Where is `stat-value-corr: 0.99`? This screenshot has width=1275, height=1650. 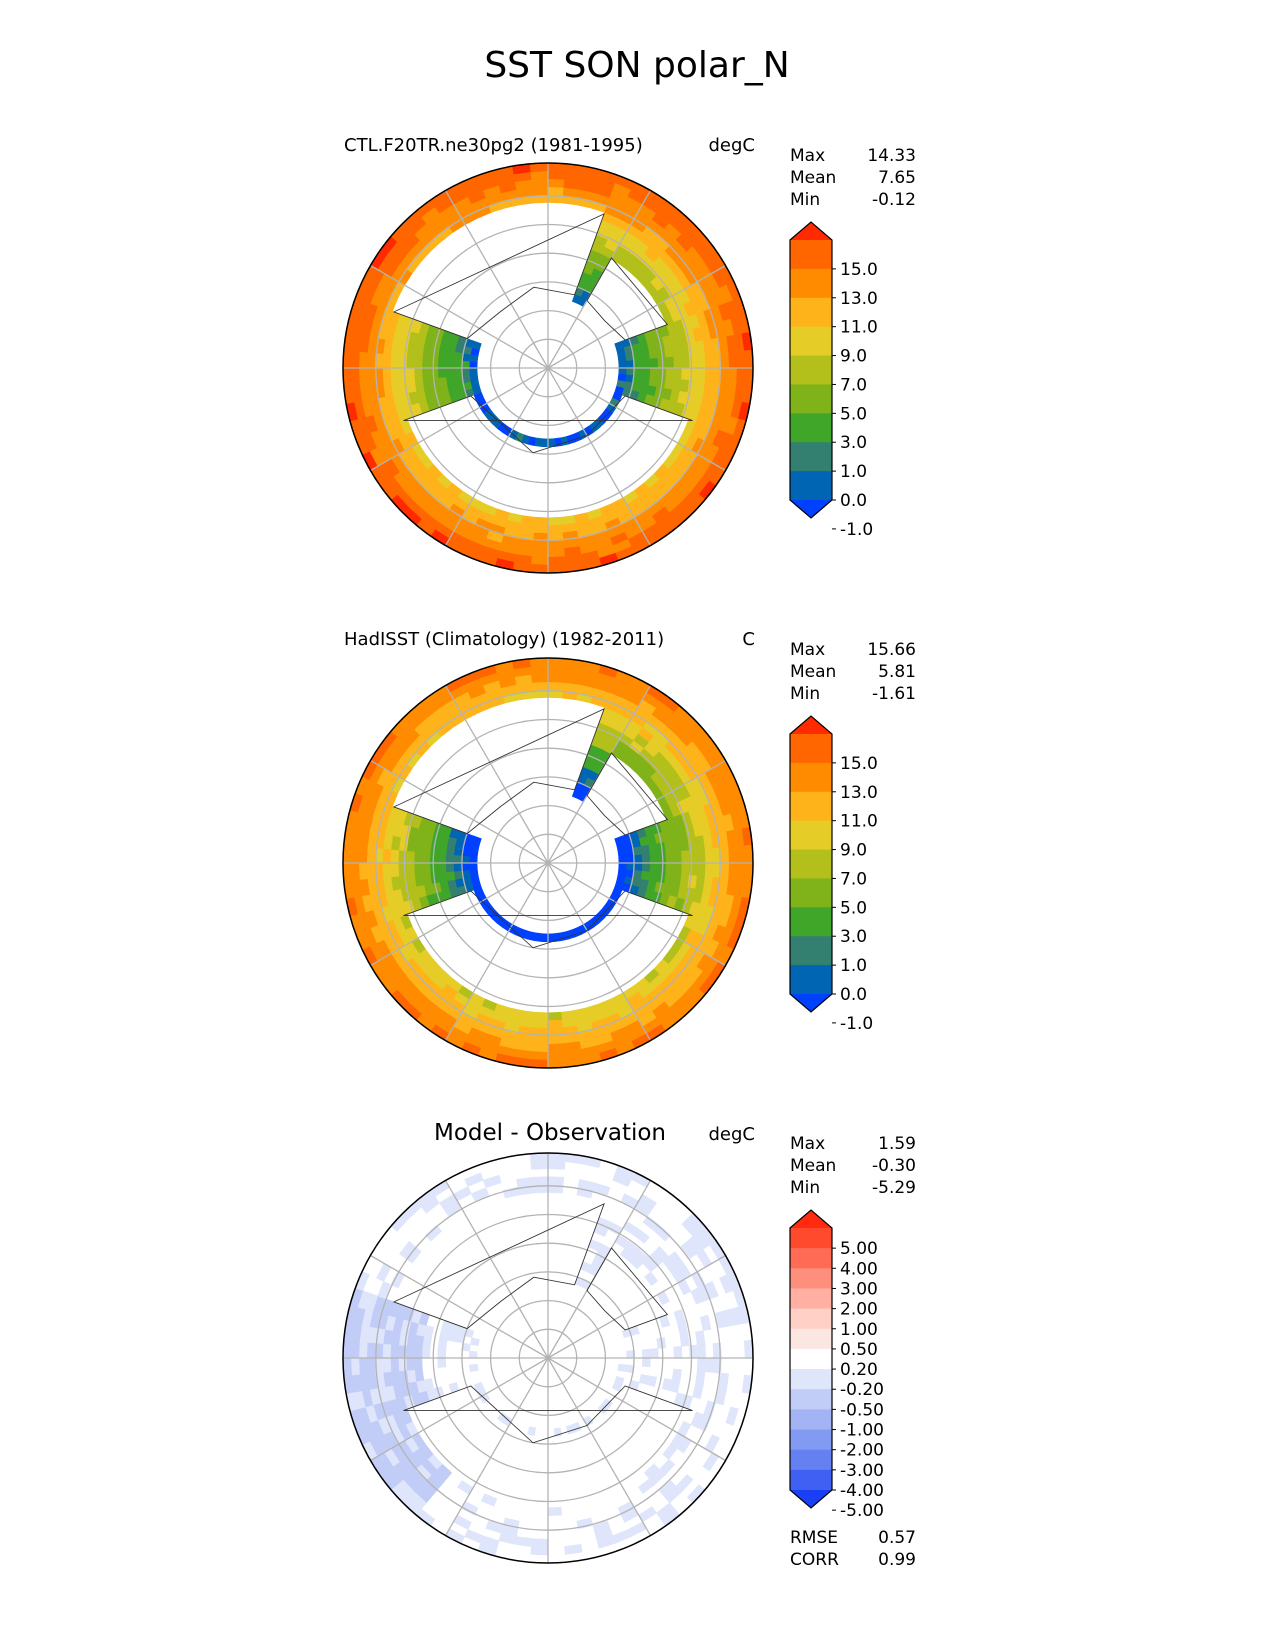 stat-value-corr: 0.99 is located at coordinates (897, 1560).